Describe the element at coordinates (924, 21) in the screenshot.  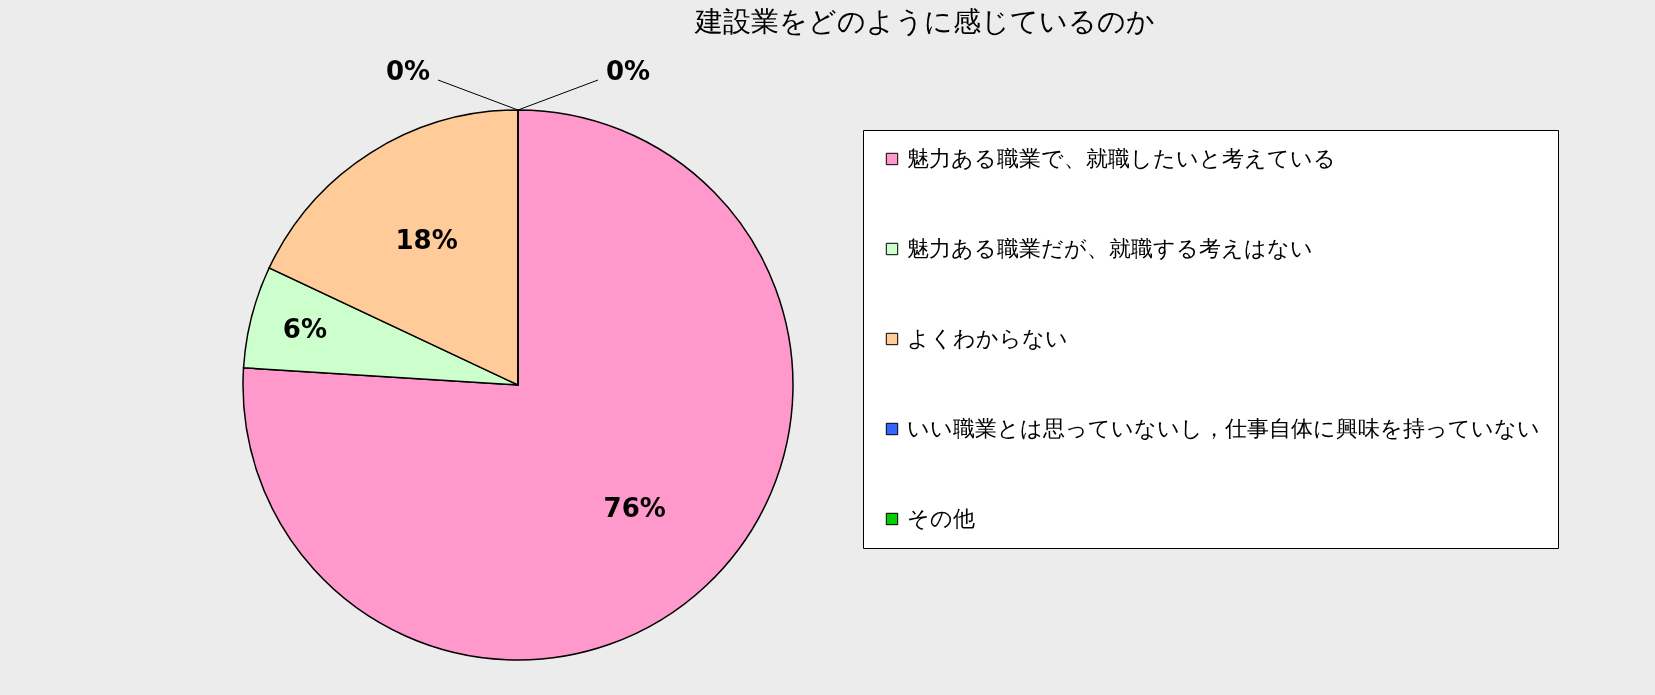
I see `chart-title: 建設業をどのように感じているのか` at that location.